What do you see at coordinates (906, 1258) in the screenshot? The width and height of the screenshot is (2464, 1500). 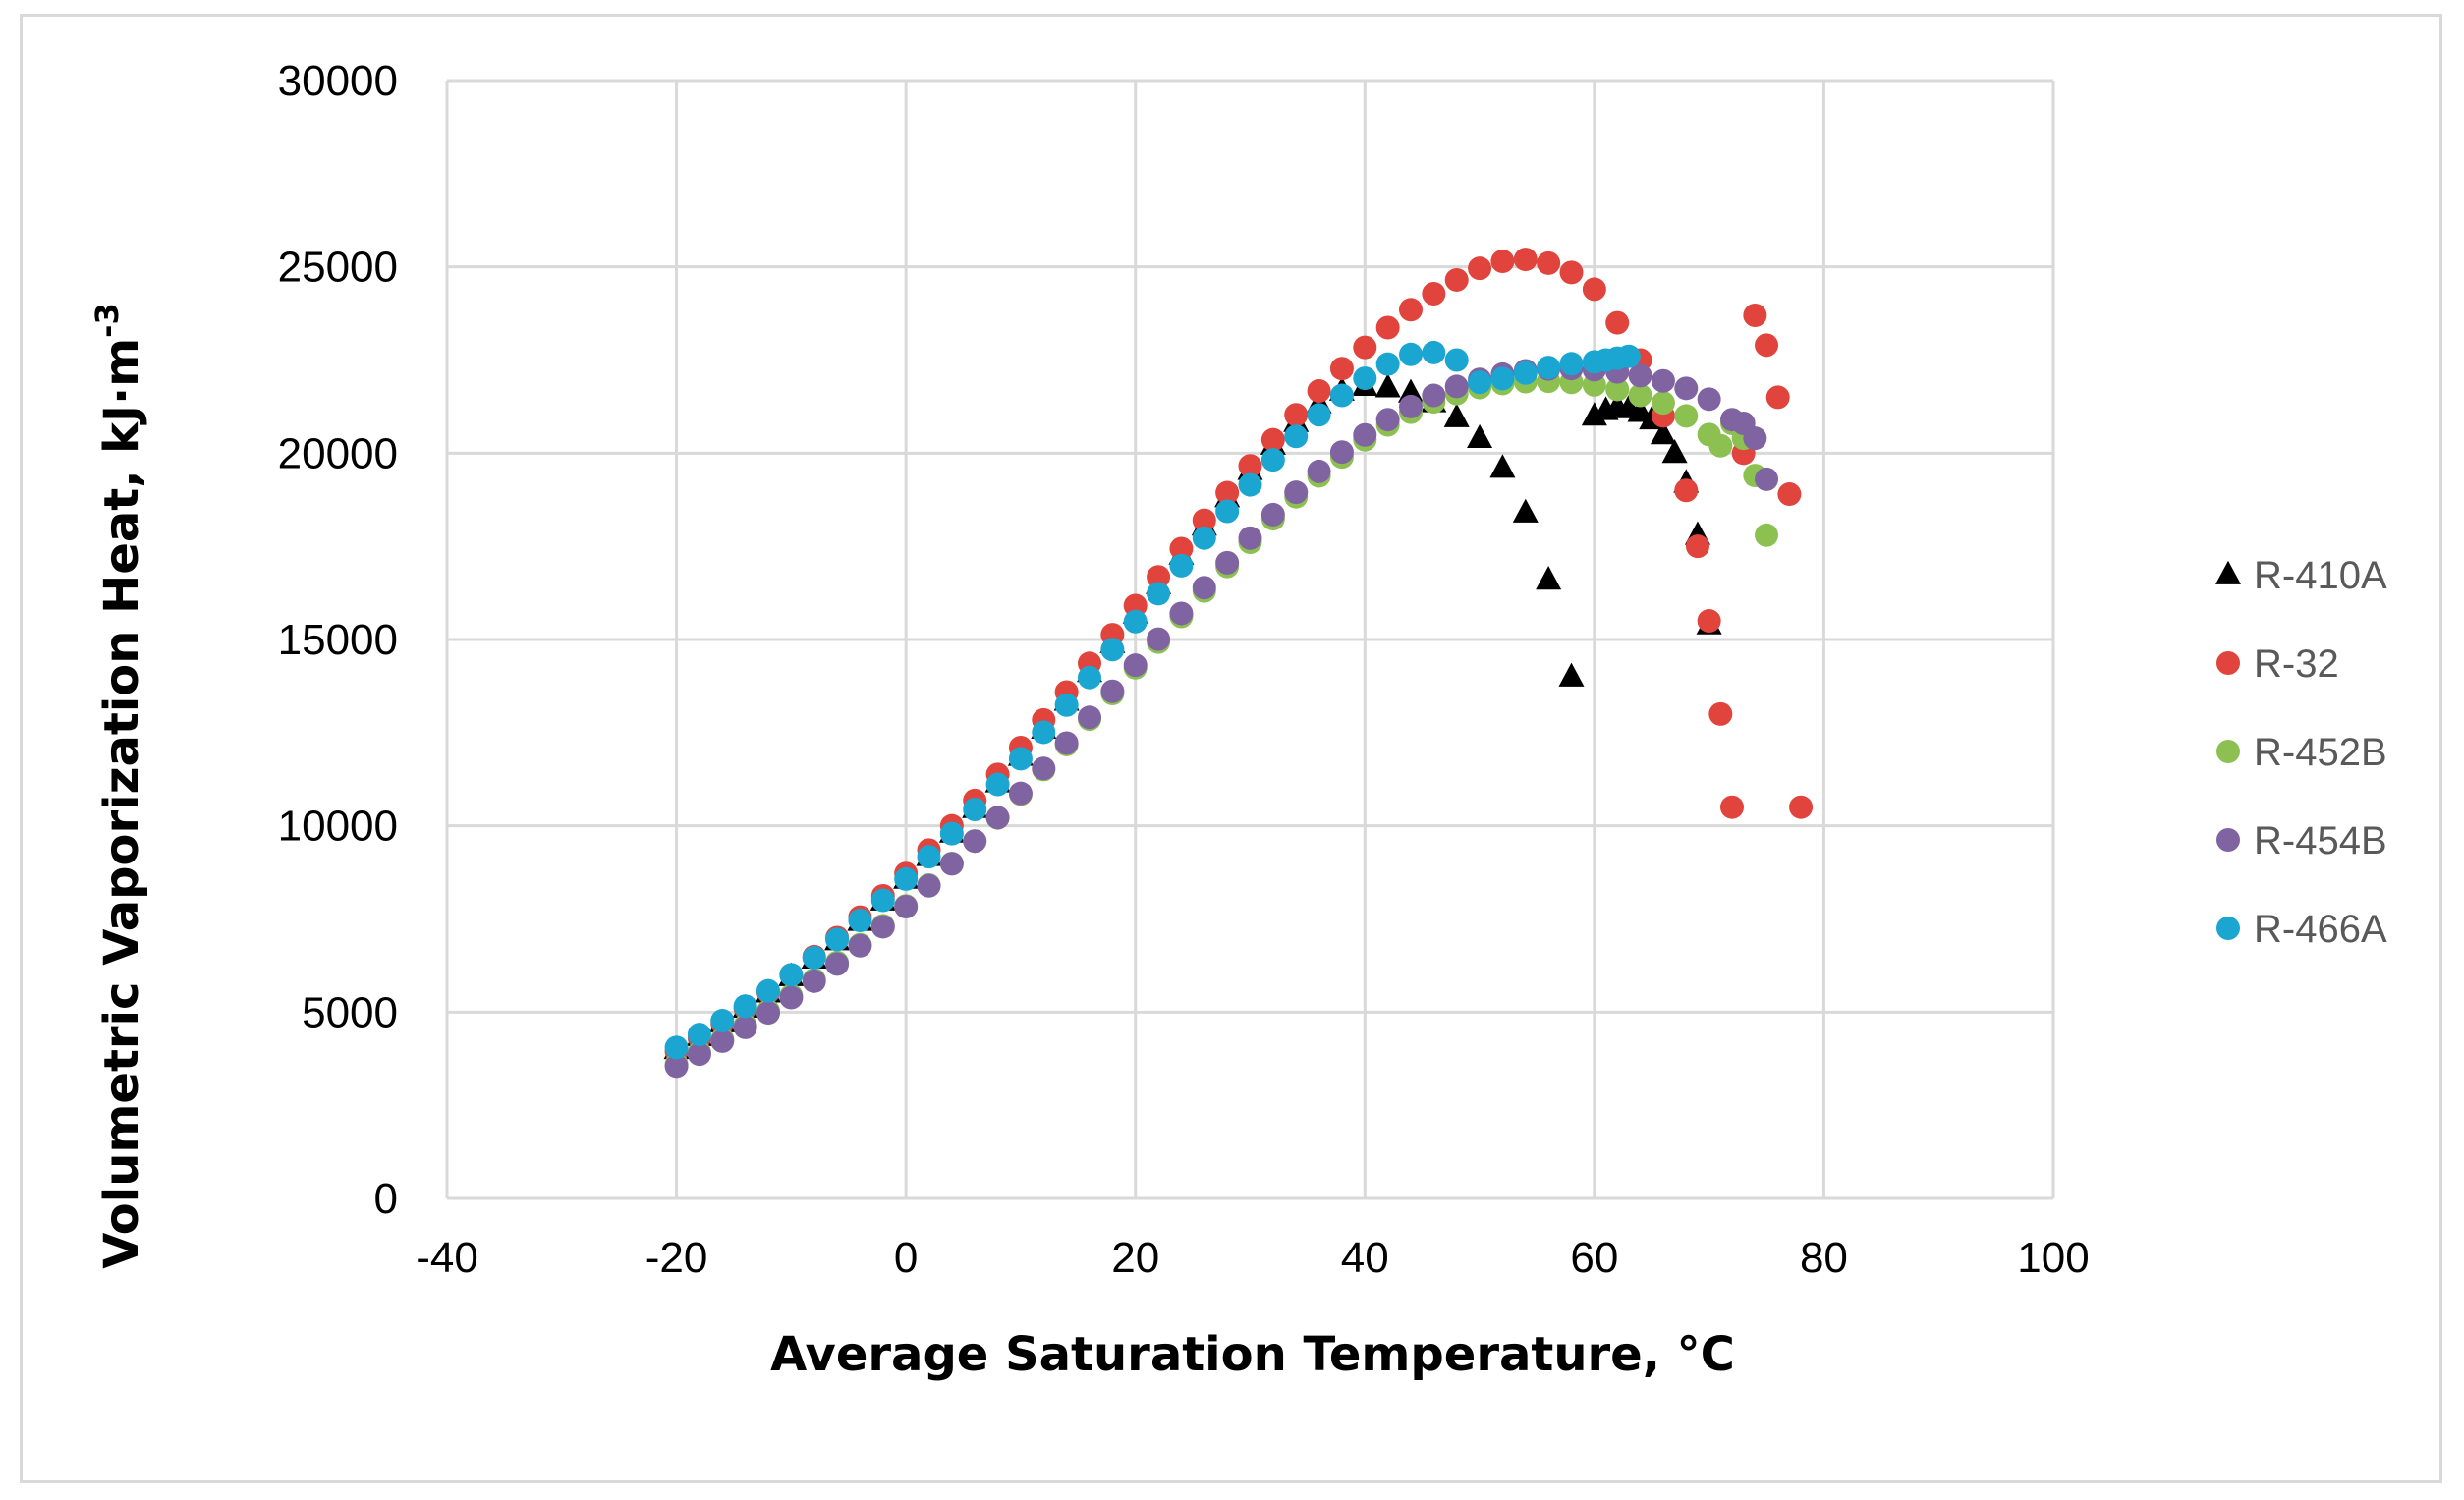 I see `x-tick-label: 0` at bounding box center [906, 1258].